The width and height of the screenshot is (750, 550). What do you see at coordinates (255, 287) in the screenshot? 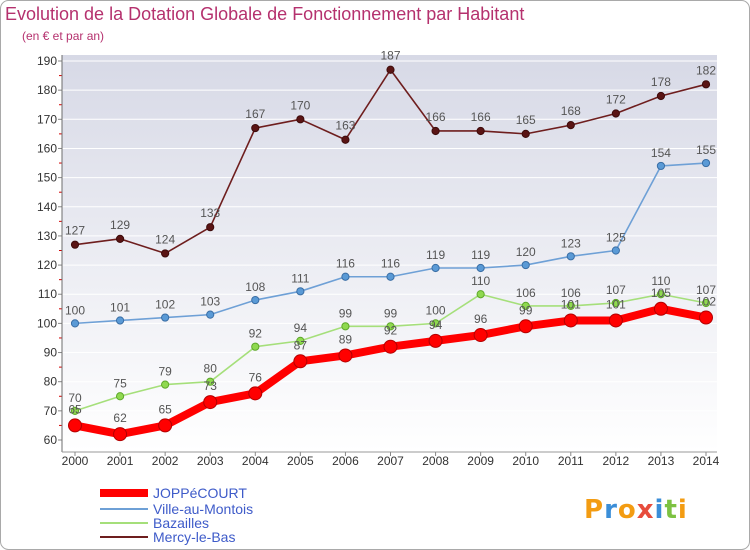
I see `data-label: 108` at bounding box center [255, 287].